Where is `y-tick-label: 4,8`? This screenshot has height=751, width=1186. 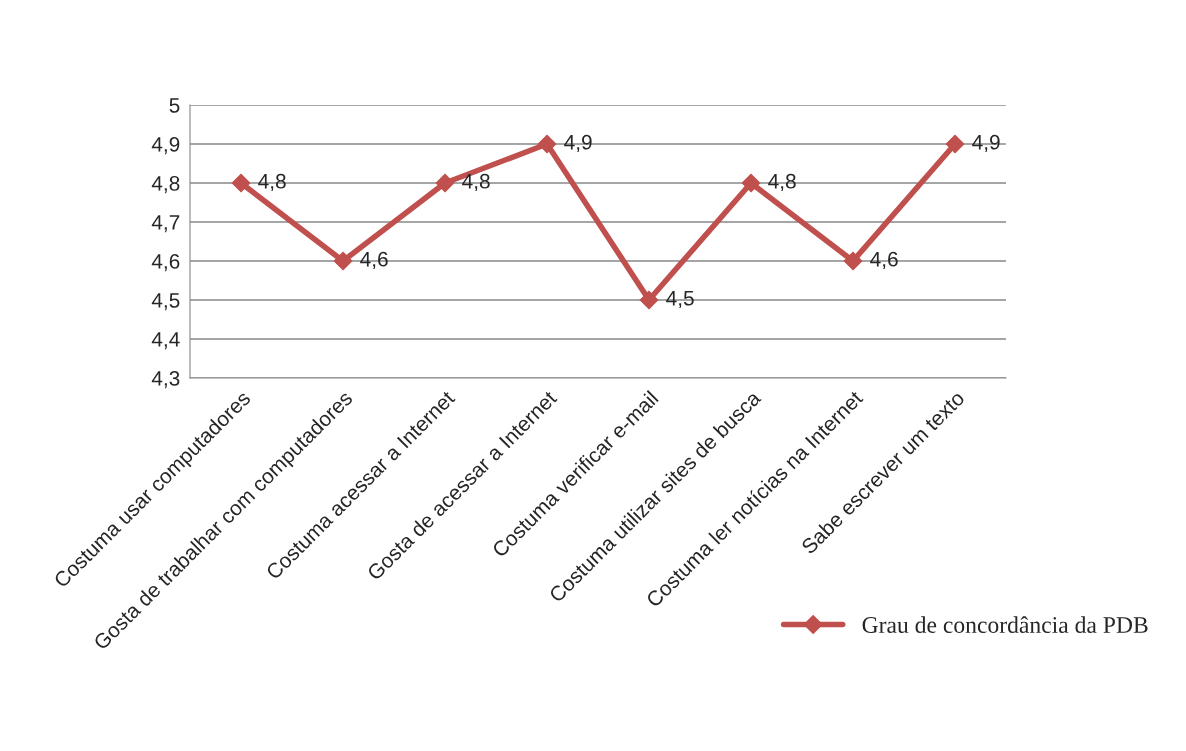
y-tick-label: 4,8 is located at coordinates (165, 185).